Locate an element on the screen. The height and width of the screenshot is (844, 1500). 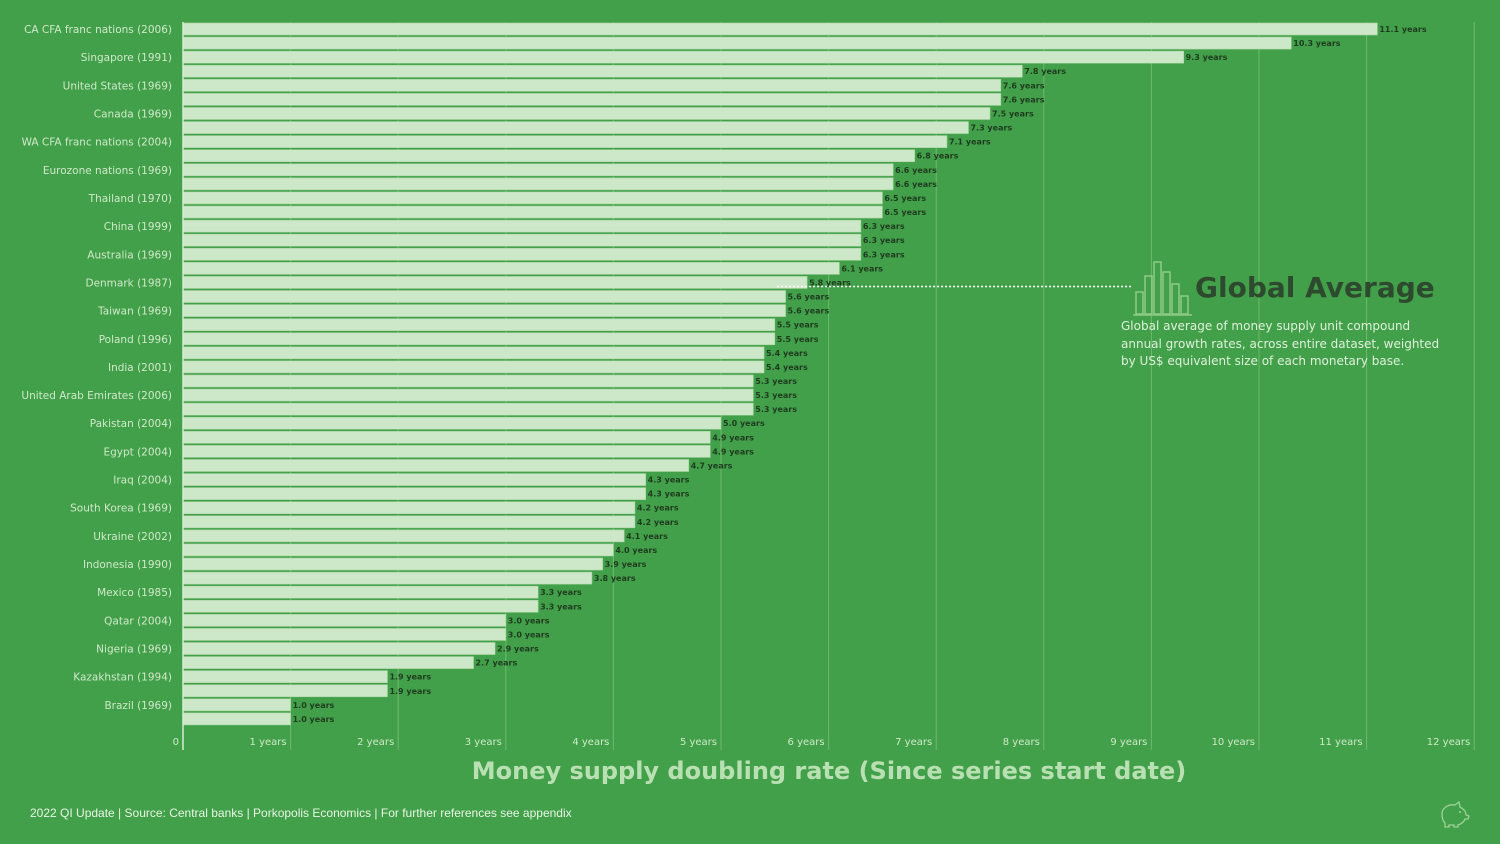
value-label: 7.1 years is located at coordinates (970, 142).